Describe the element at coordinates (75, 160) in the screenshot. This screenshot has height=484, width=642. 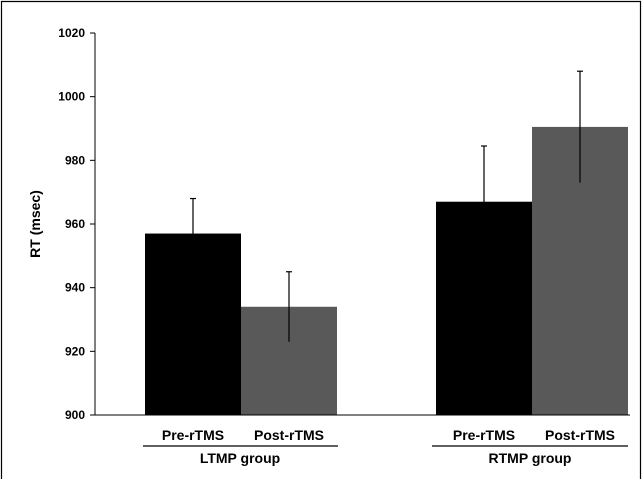
I see `y-tick-label: 980` at that location.